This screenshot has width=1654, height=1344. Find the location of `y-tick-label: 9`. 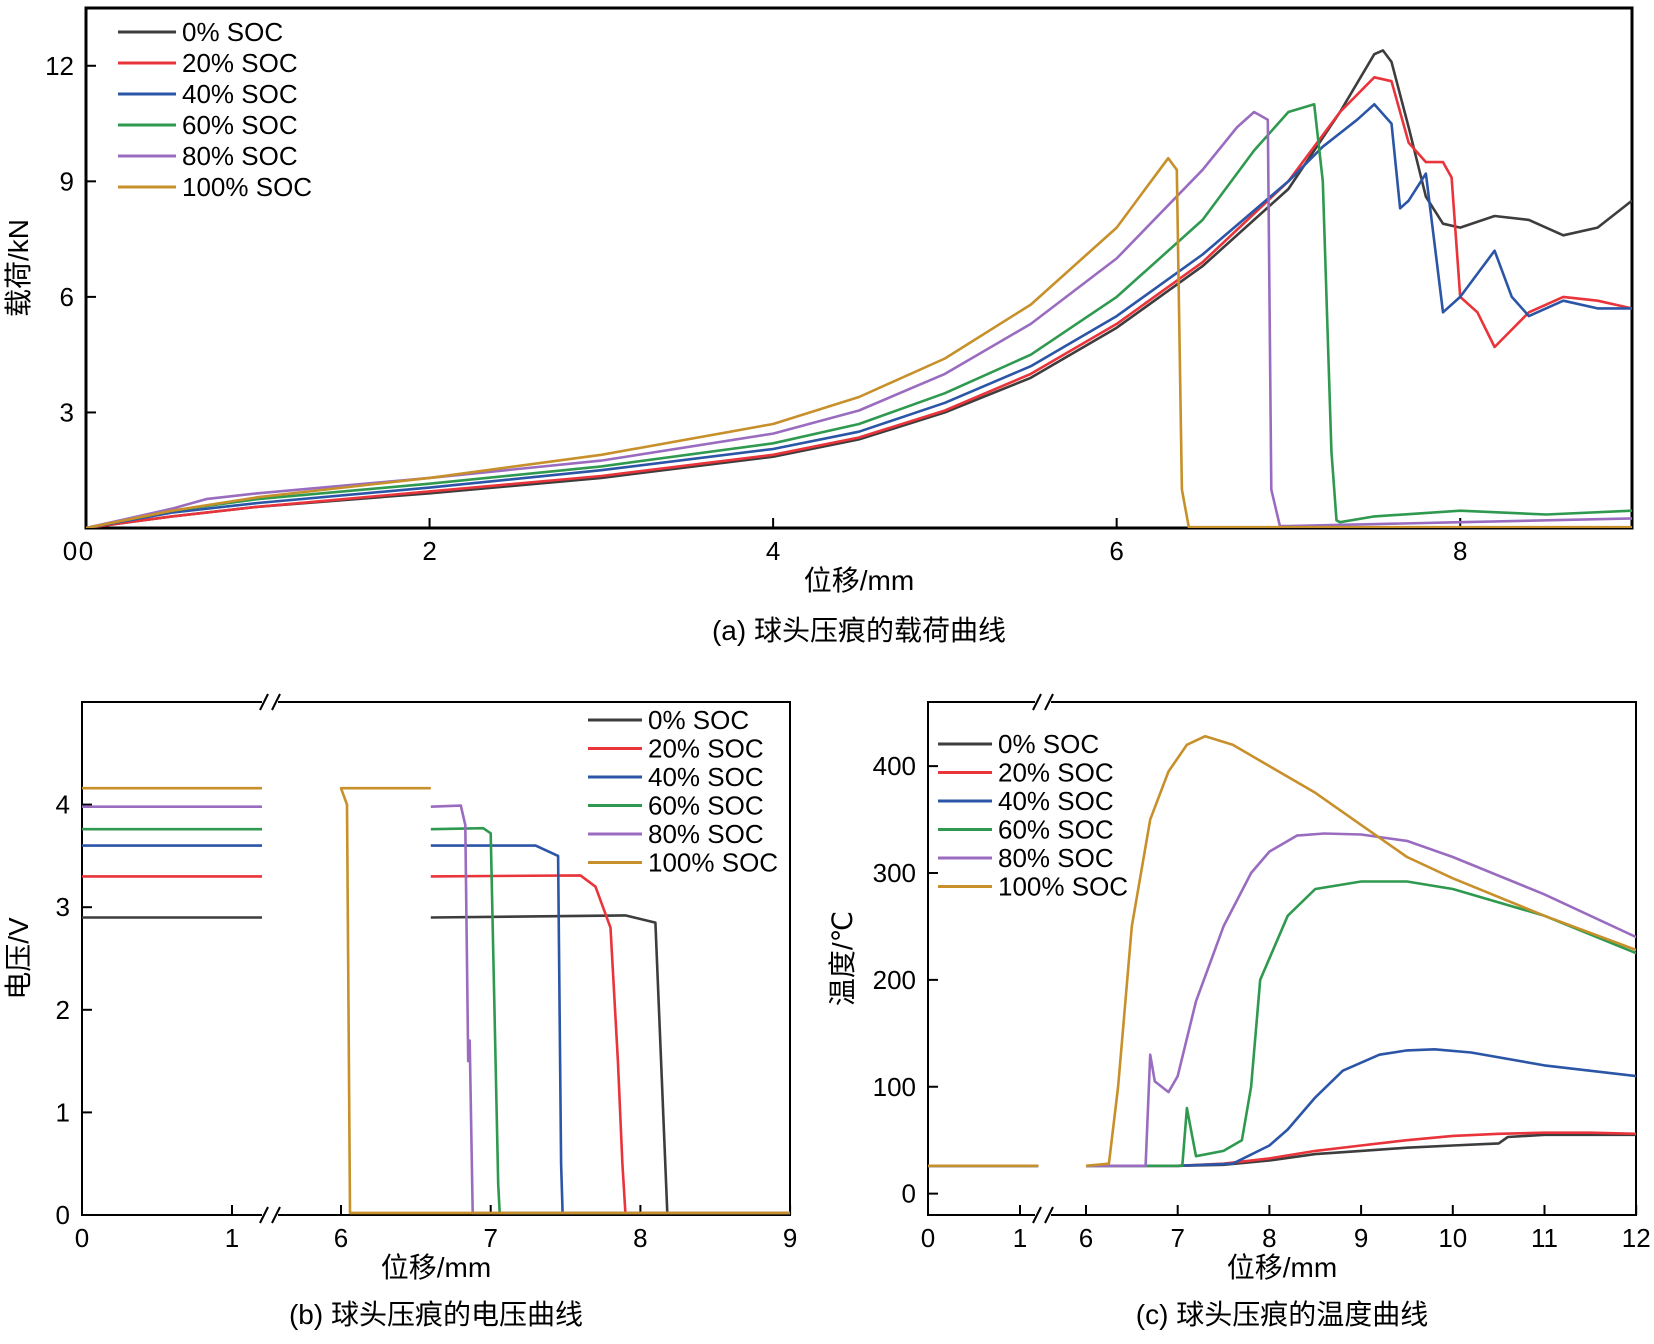

y-tick-label: 9 is located at coordinates (67, 181).